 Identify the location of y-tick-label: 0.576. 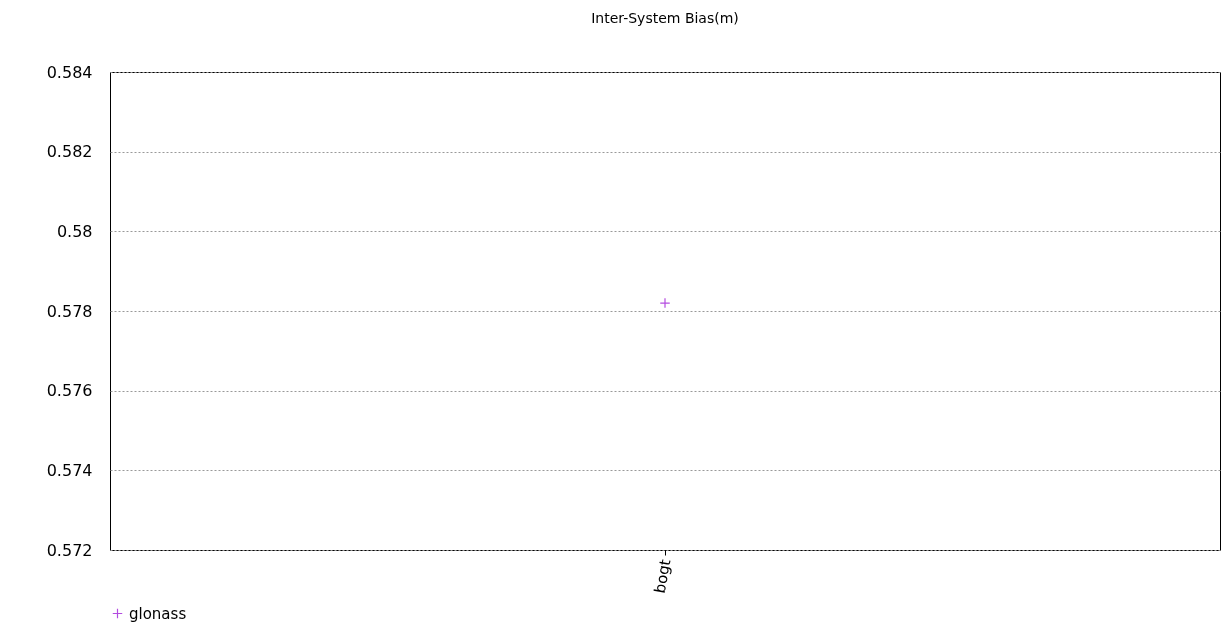
(69, 391).